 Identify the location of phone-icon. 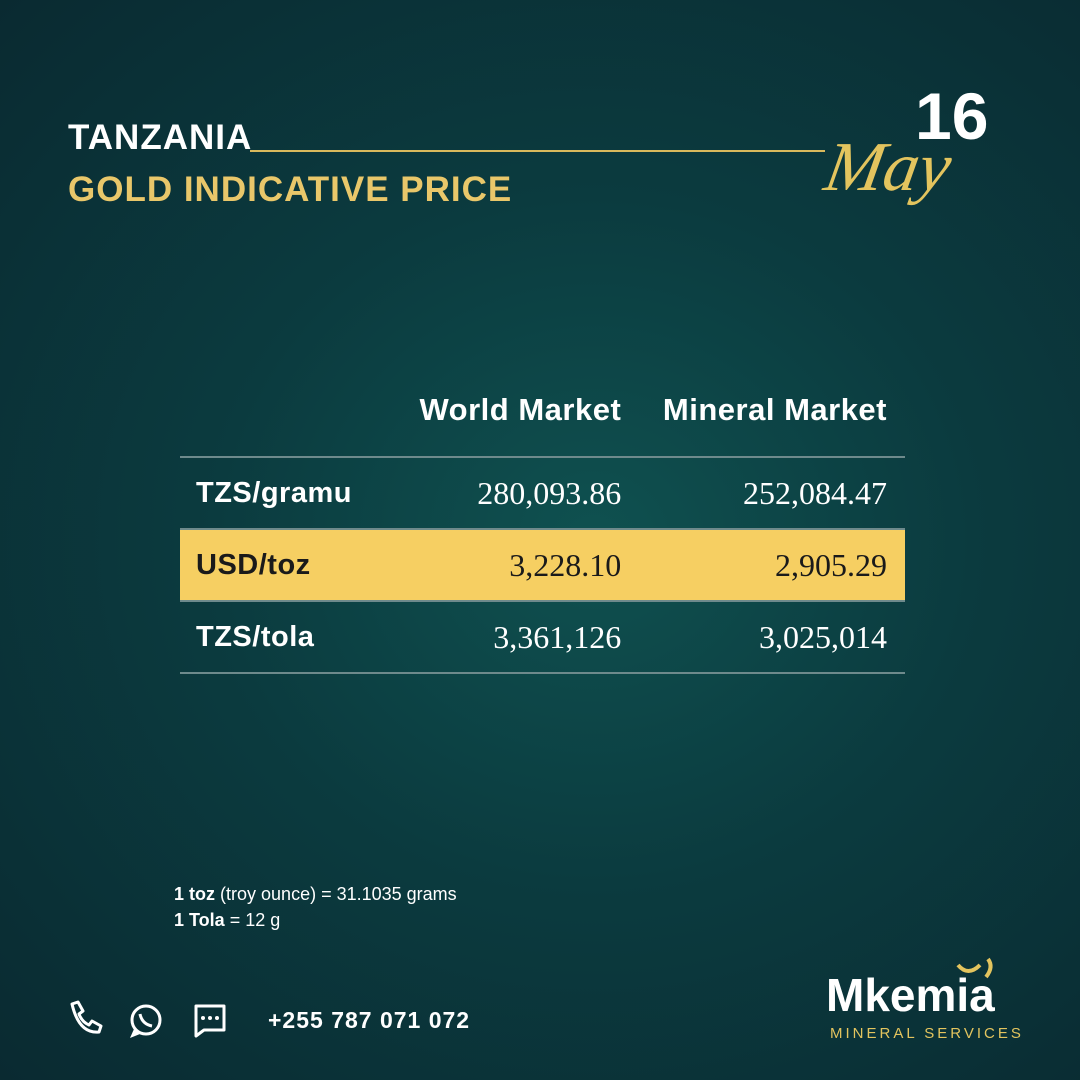
(86, 1017).